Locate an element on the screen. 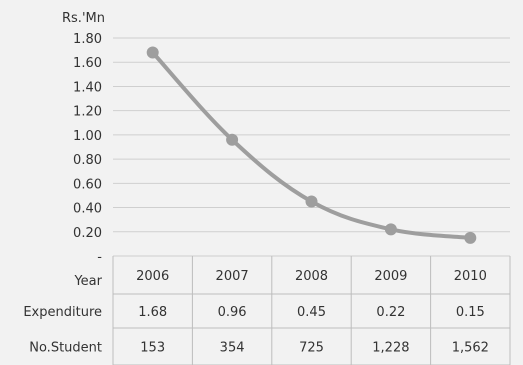  y-tick-label: 1.80 is located at coordinates (87, 39).